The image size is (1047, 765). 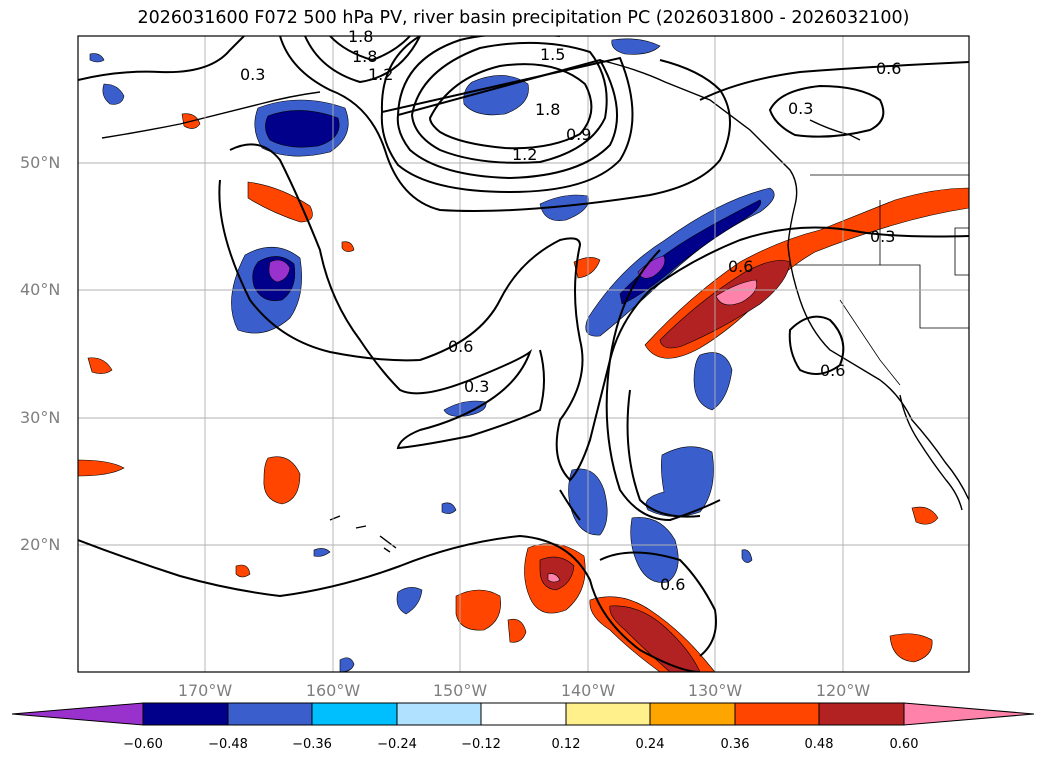 I want to click on pv-contour-0.6-south-arc, so click(x=640, y=385).